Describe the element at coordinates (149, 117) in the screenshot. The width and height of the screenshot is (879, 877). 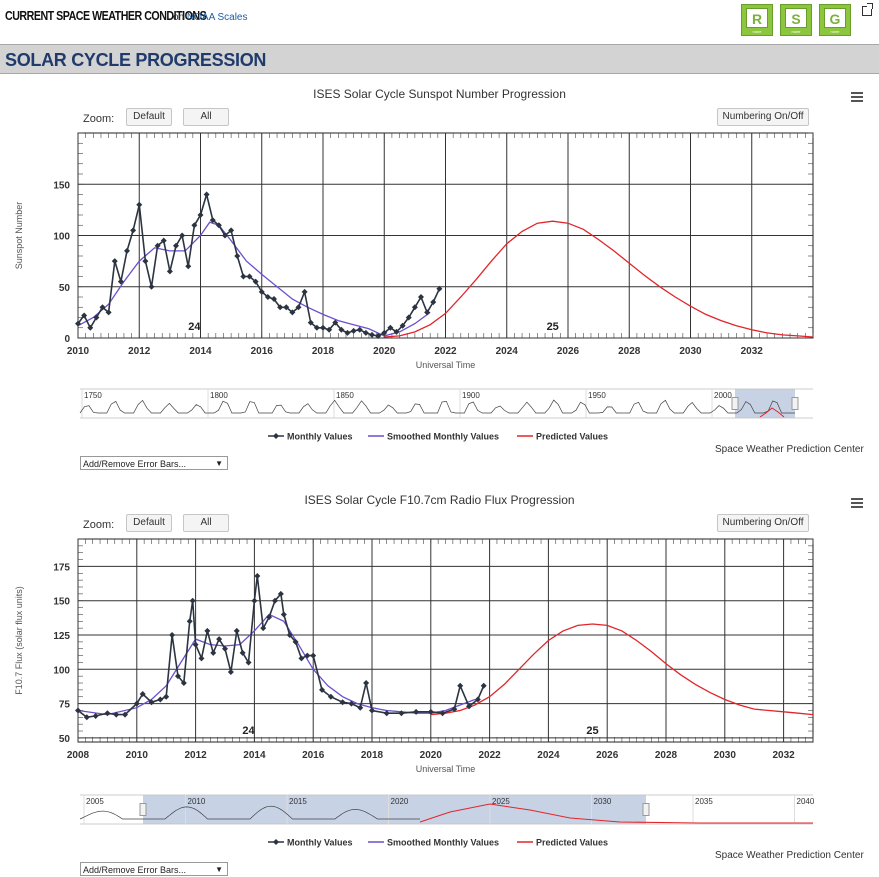
I see `chart1-zoom-default-button: Default` at that location.